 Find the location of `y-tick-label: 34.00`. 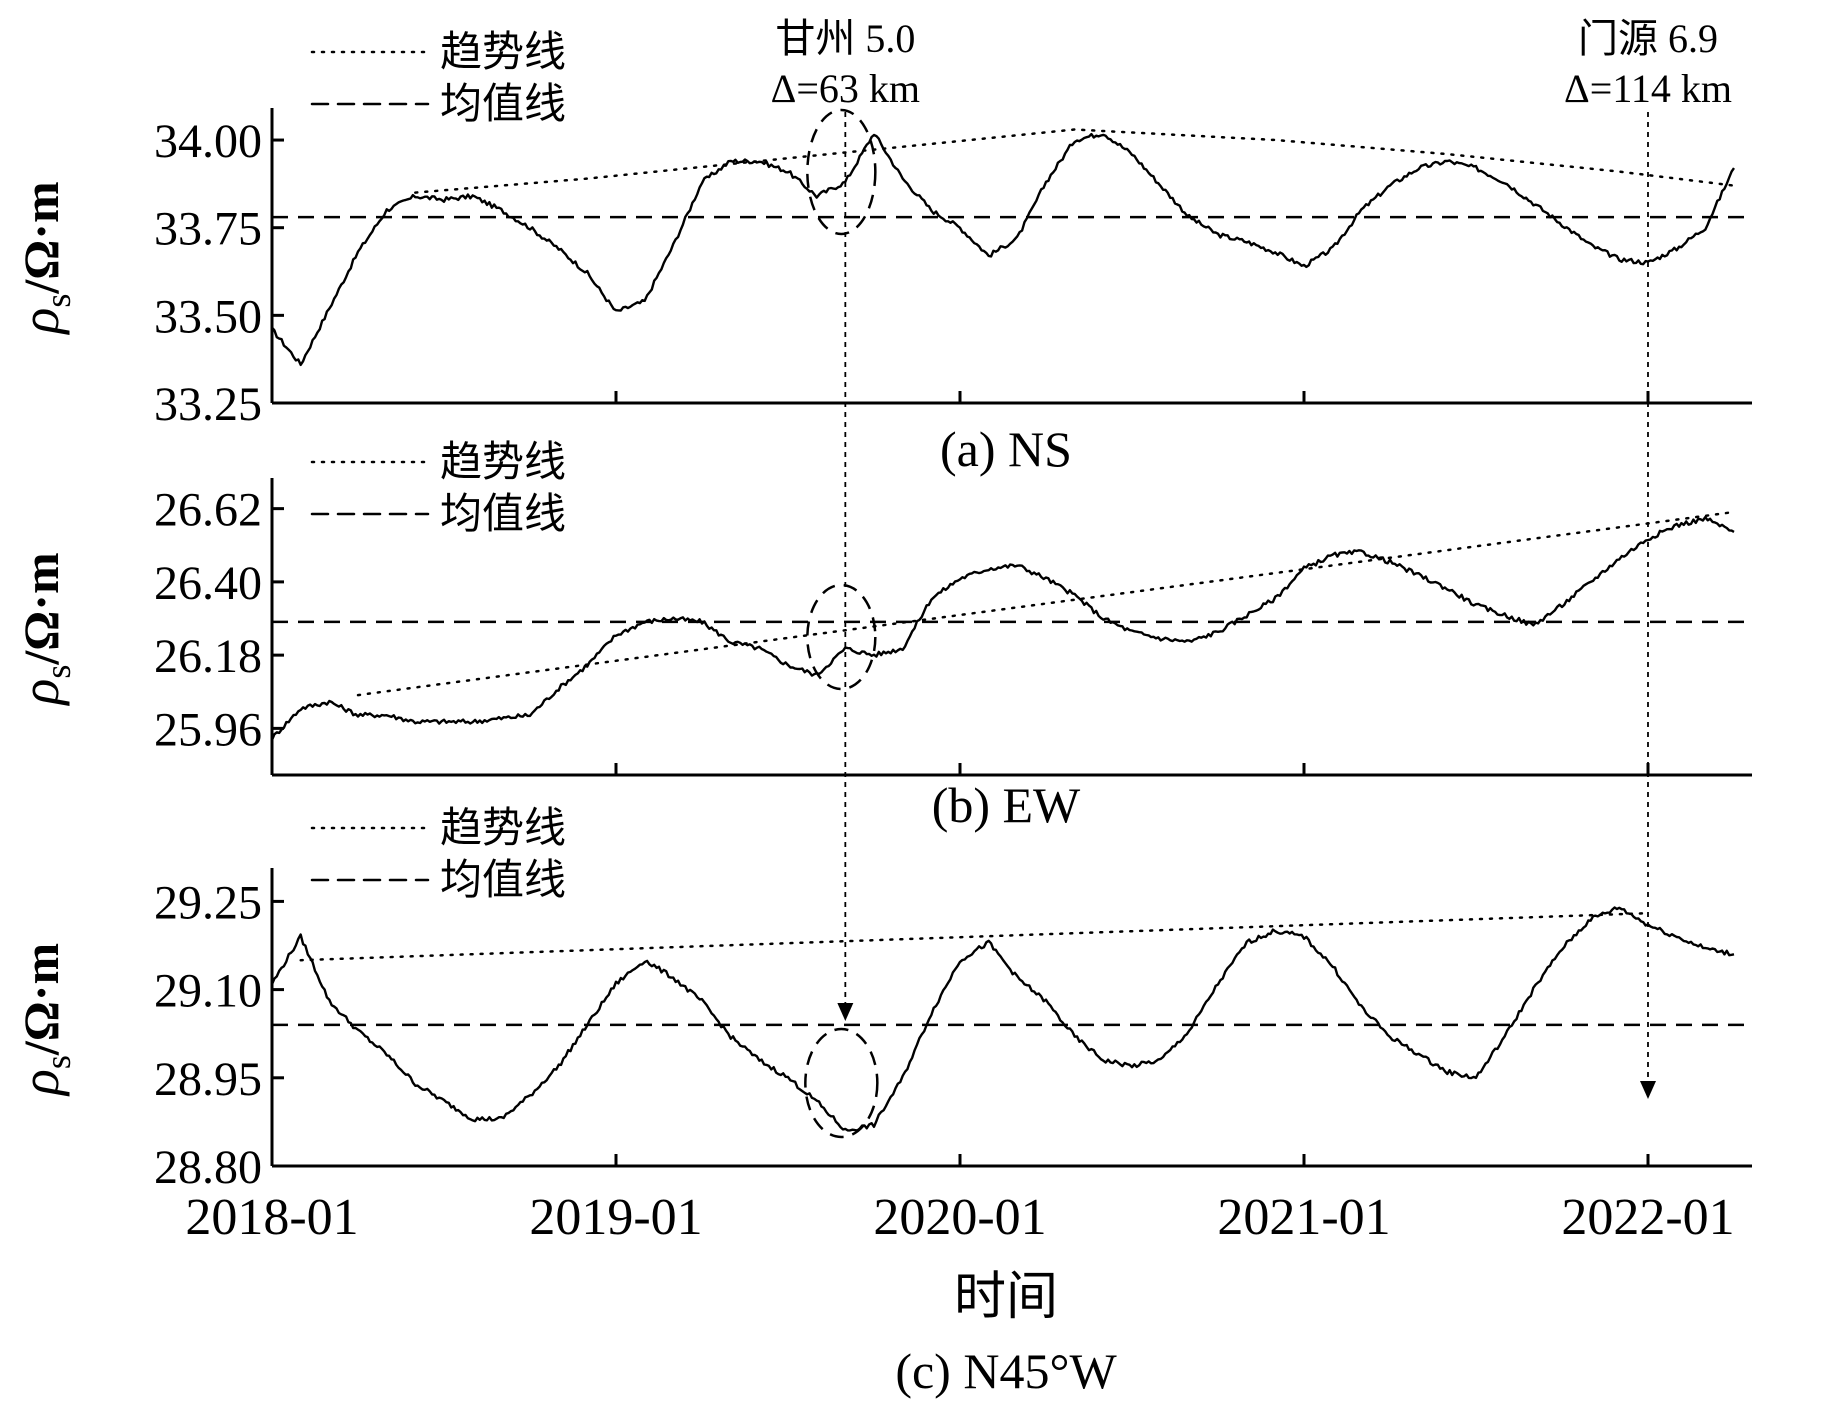

y-tick-label: 34.00 is located at coordinates (208, 141).